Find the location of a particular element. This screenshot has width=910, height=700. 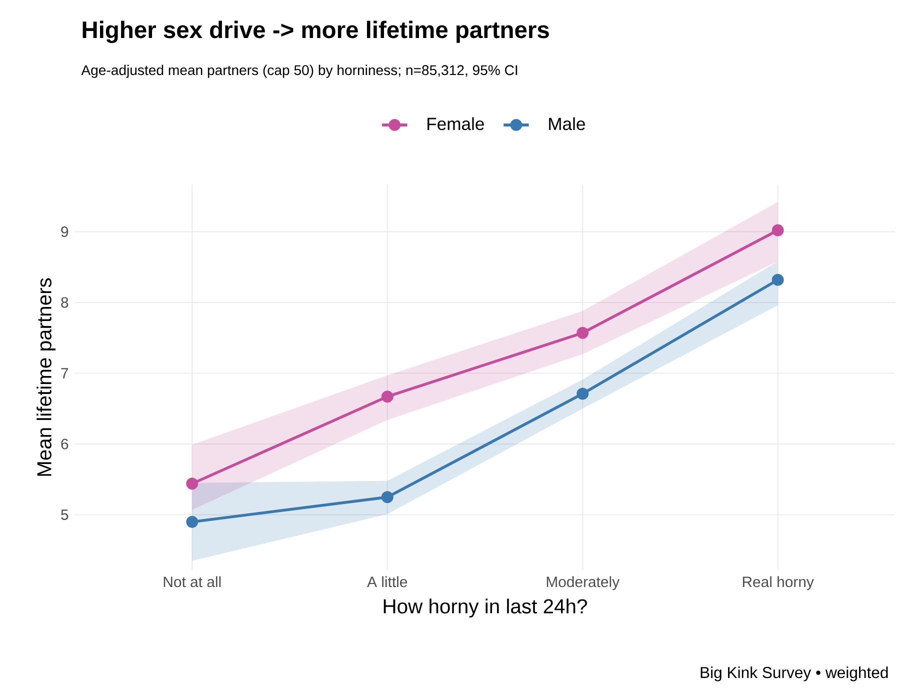

x-tick-label: A little is located at coordinates (387, 582).